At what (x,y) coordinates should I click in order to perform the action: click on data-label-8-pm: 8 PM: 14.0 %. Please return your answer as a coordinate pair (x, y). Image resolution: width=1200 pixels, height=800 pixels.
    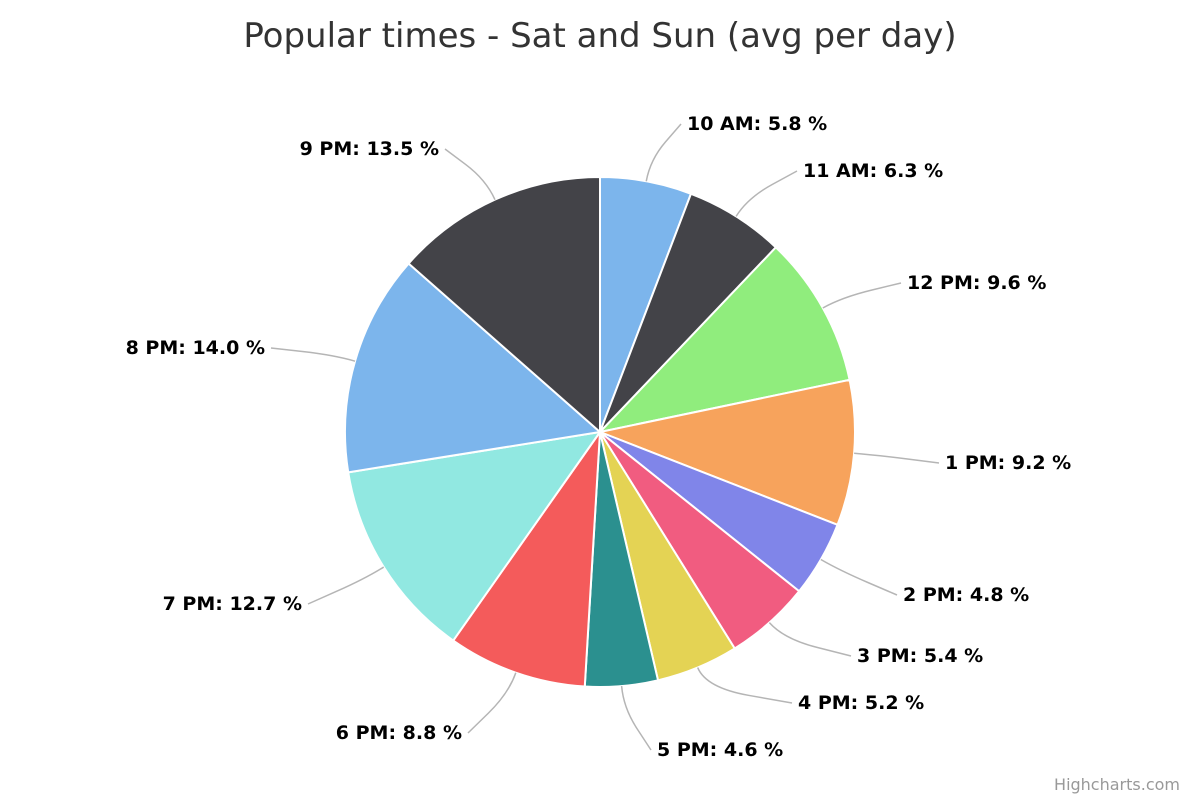
    Looking at the image, I should click on (195, 348).